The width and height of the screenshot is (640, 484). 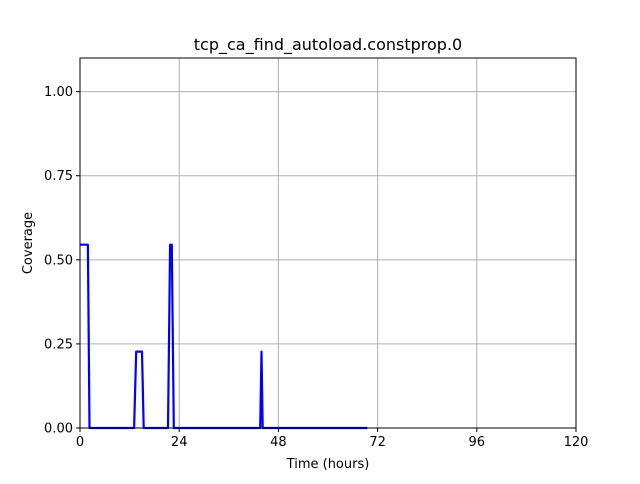 I want to click on x-axis-label: Time (hours), so click(x=328, y=464).